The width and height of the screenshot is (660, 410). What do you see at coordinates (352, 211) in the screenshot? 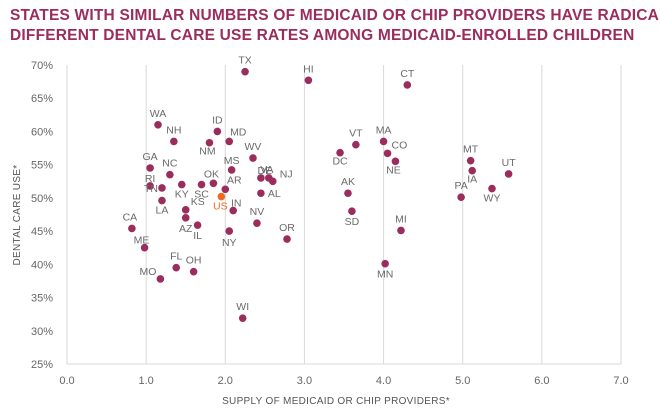
I see `data-point-sd` at bounding box center [352, 211].